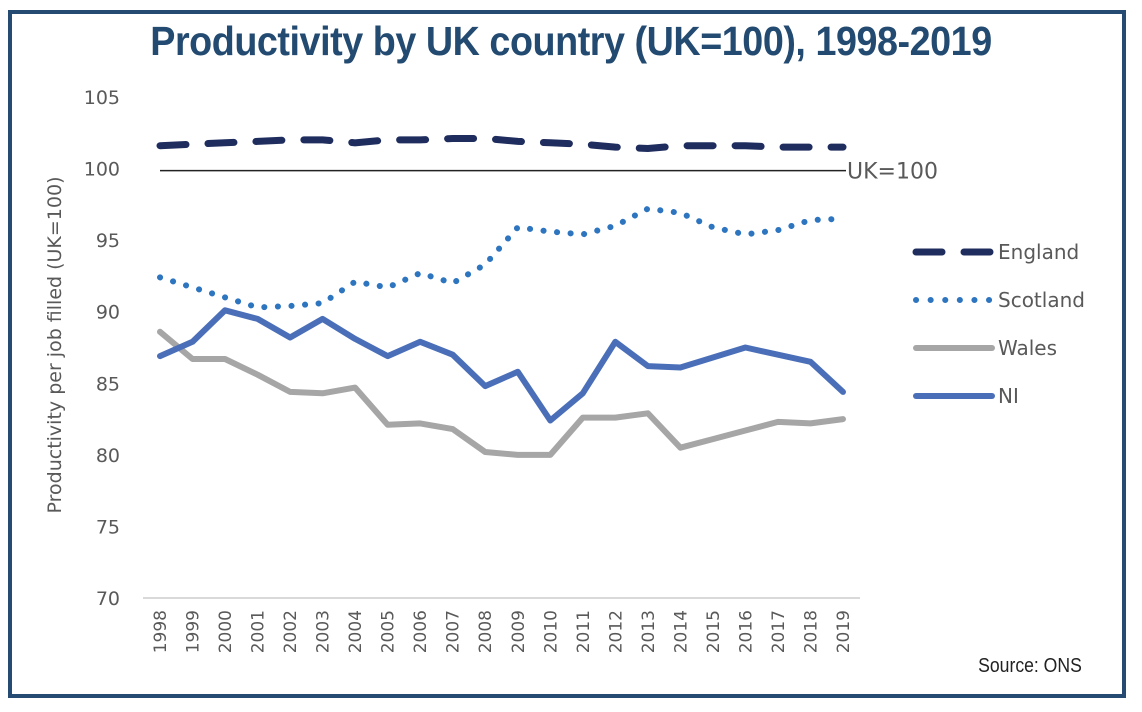  What do you see at coordinates (844, 631) in the screenshot?
I see `x-tick-label: 2019` at bounding box center [844, 631].